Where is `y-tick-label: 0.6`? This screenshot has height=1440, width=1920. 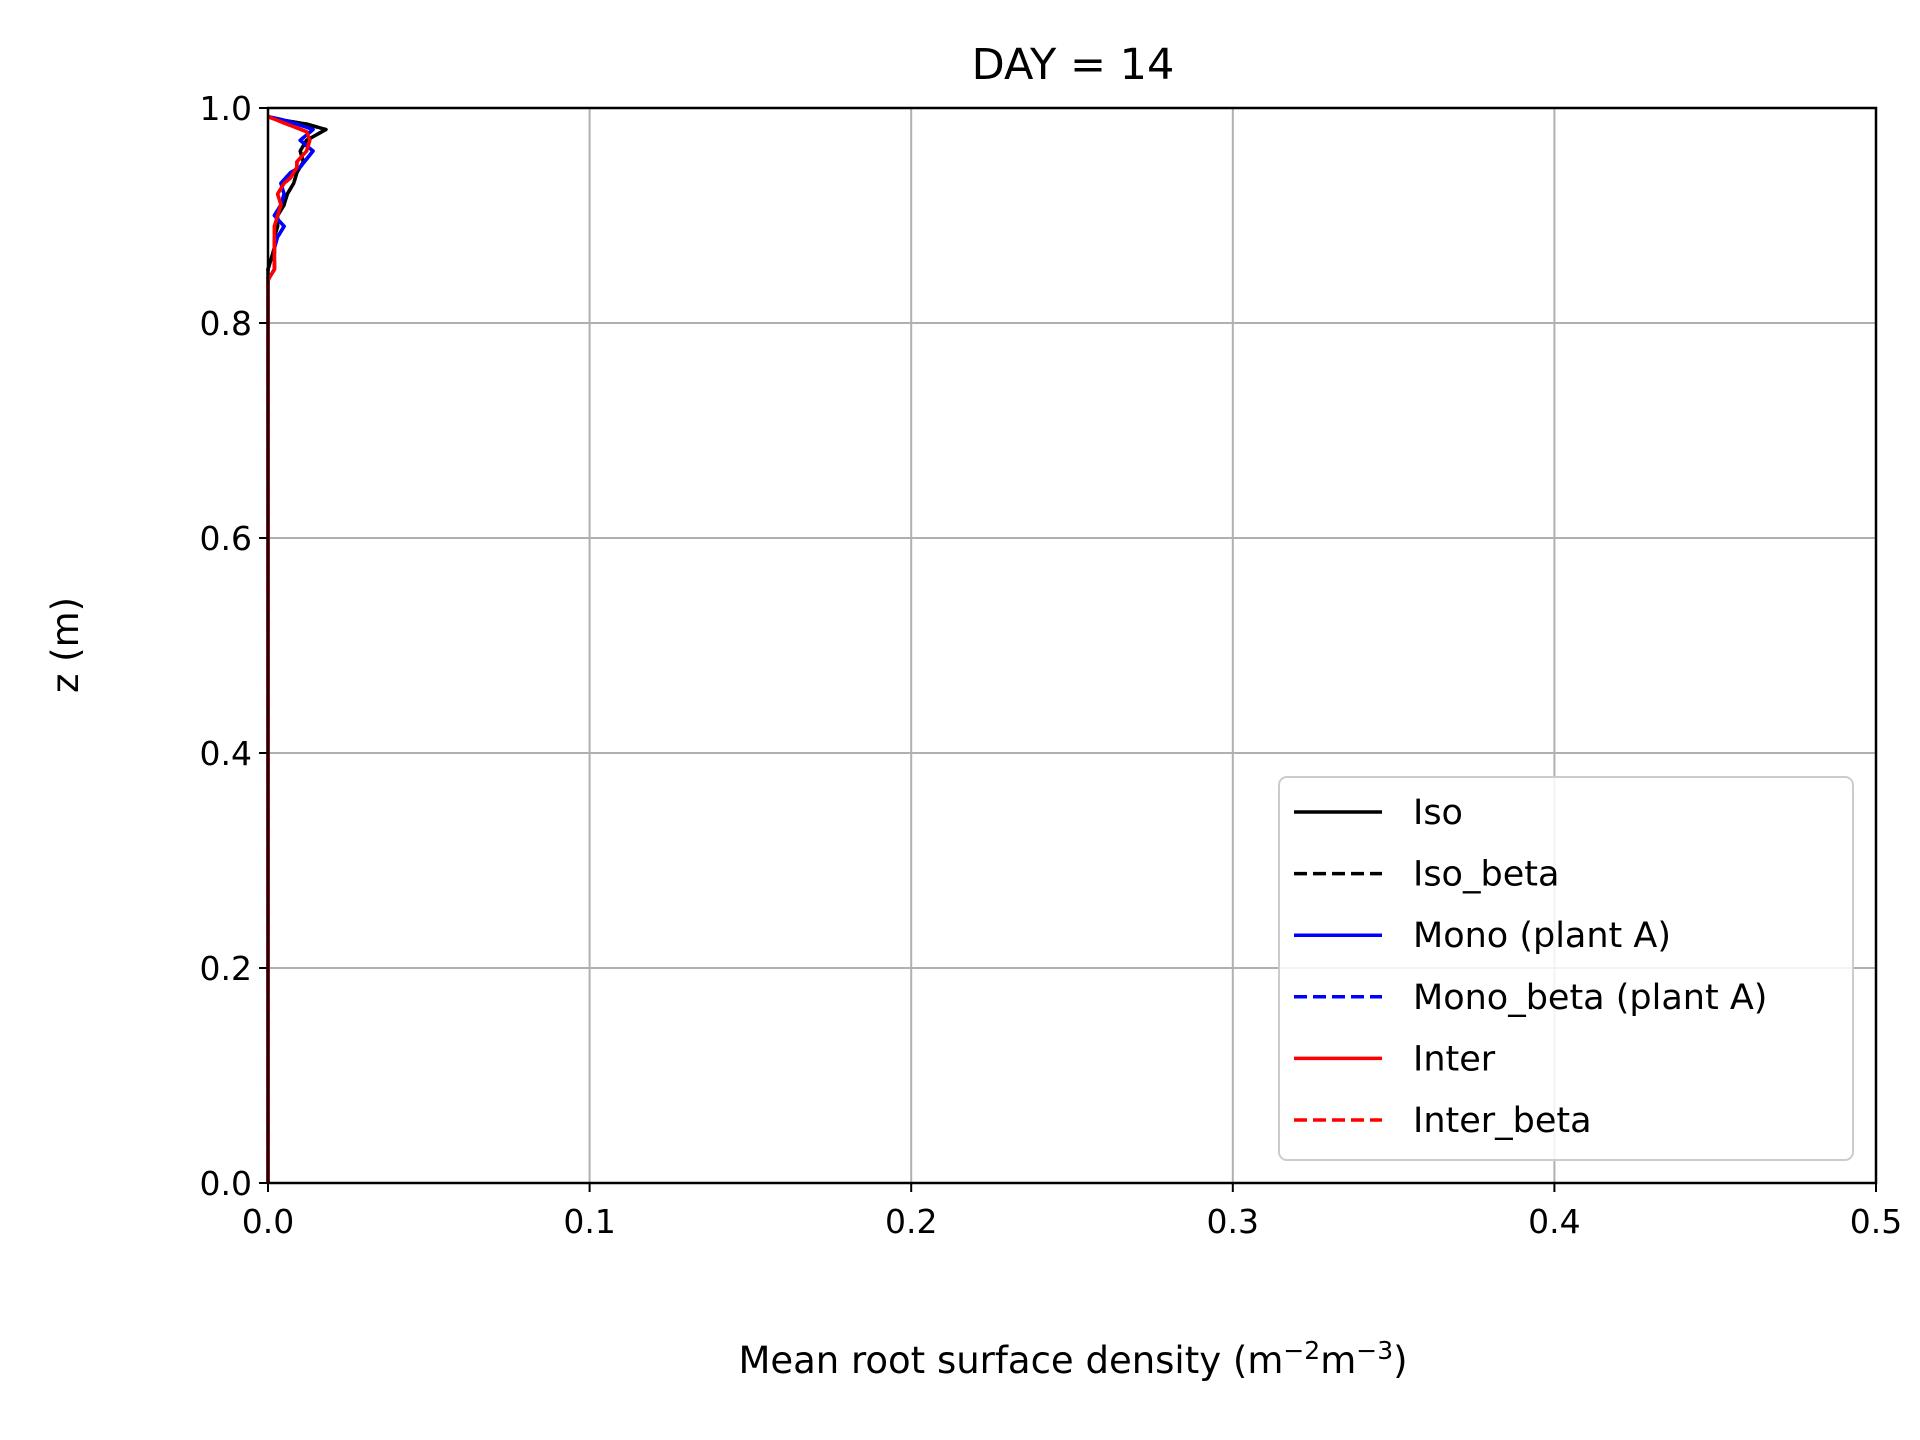
y-tick-label: 0.6 is located at coordinates (226, 538).